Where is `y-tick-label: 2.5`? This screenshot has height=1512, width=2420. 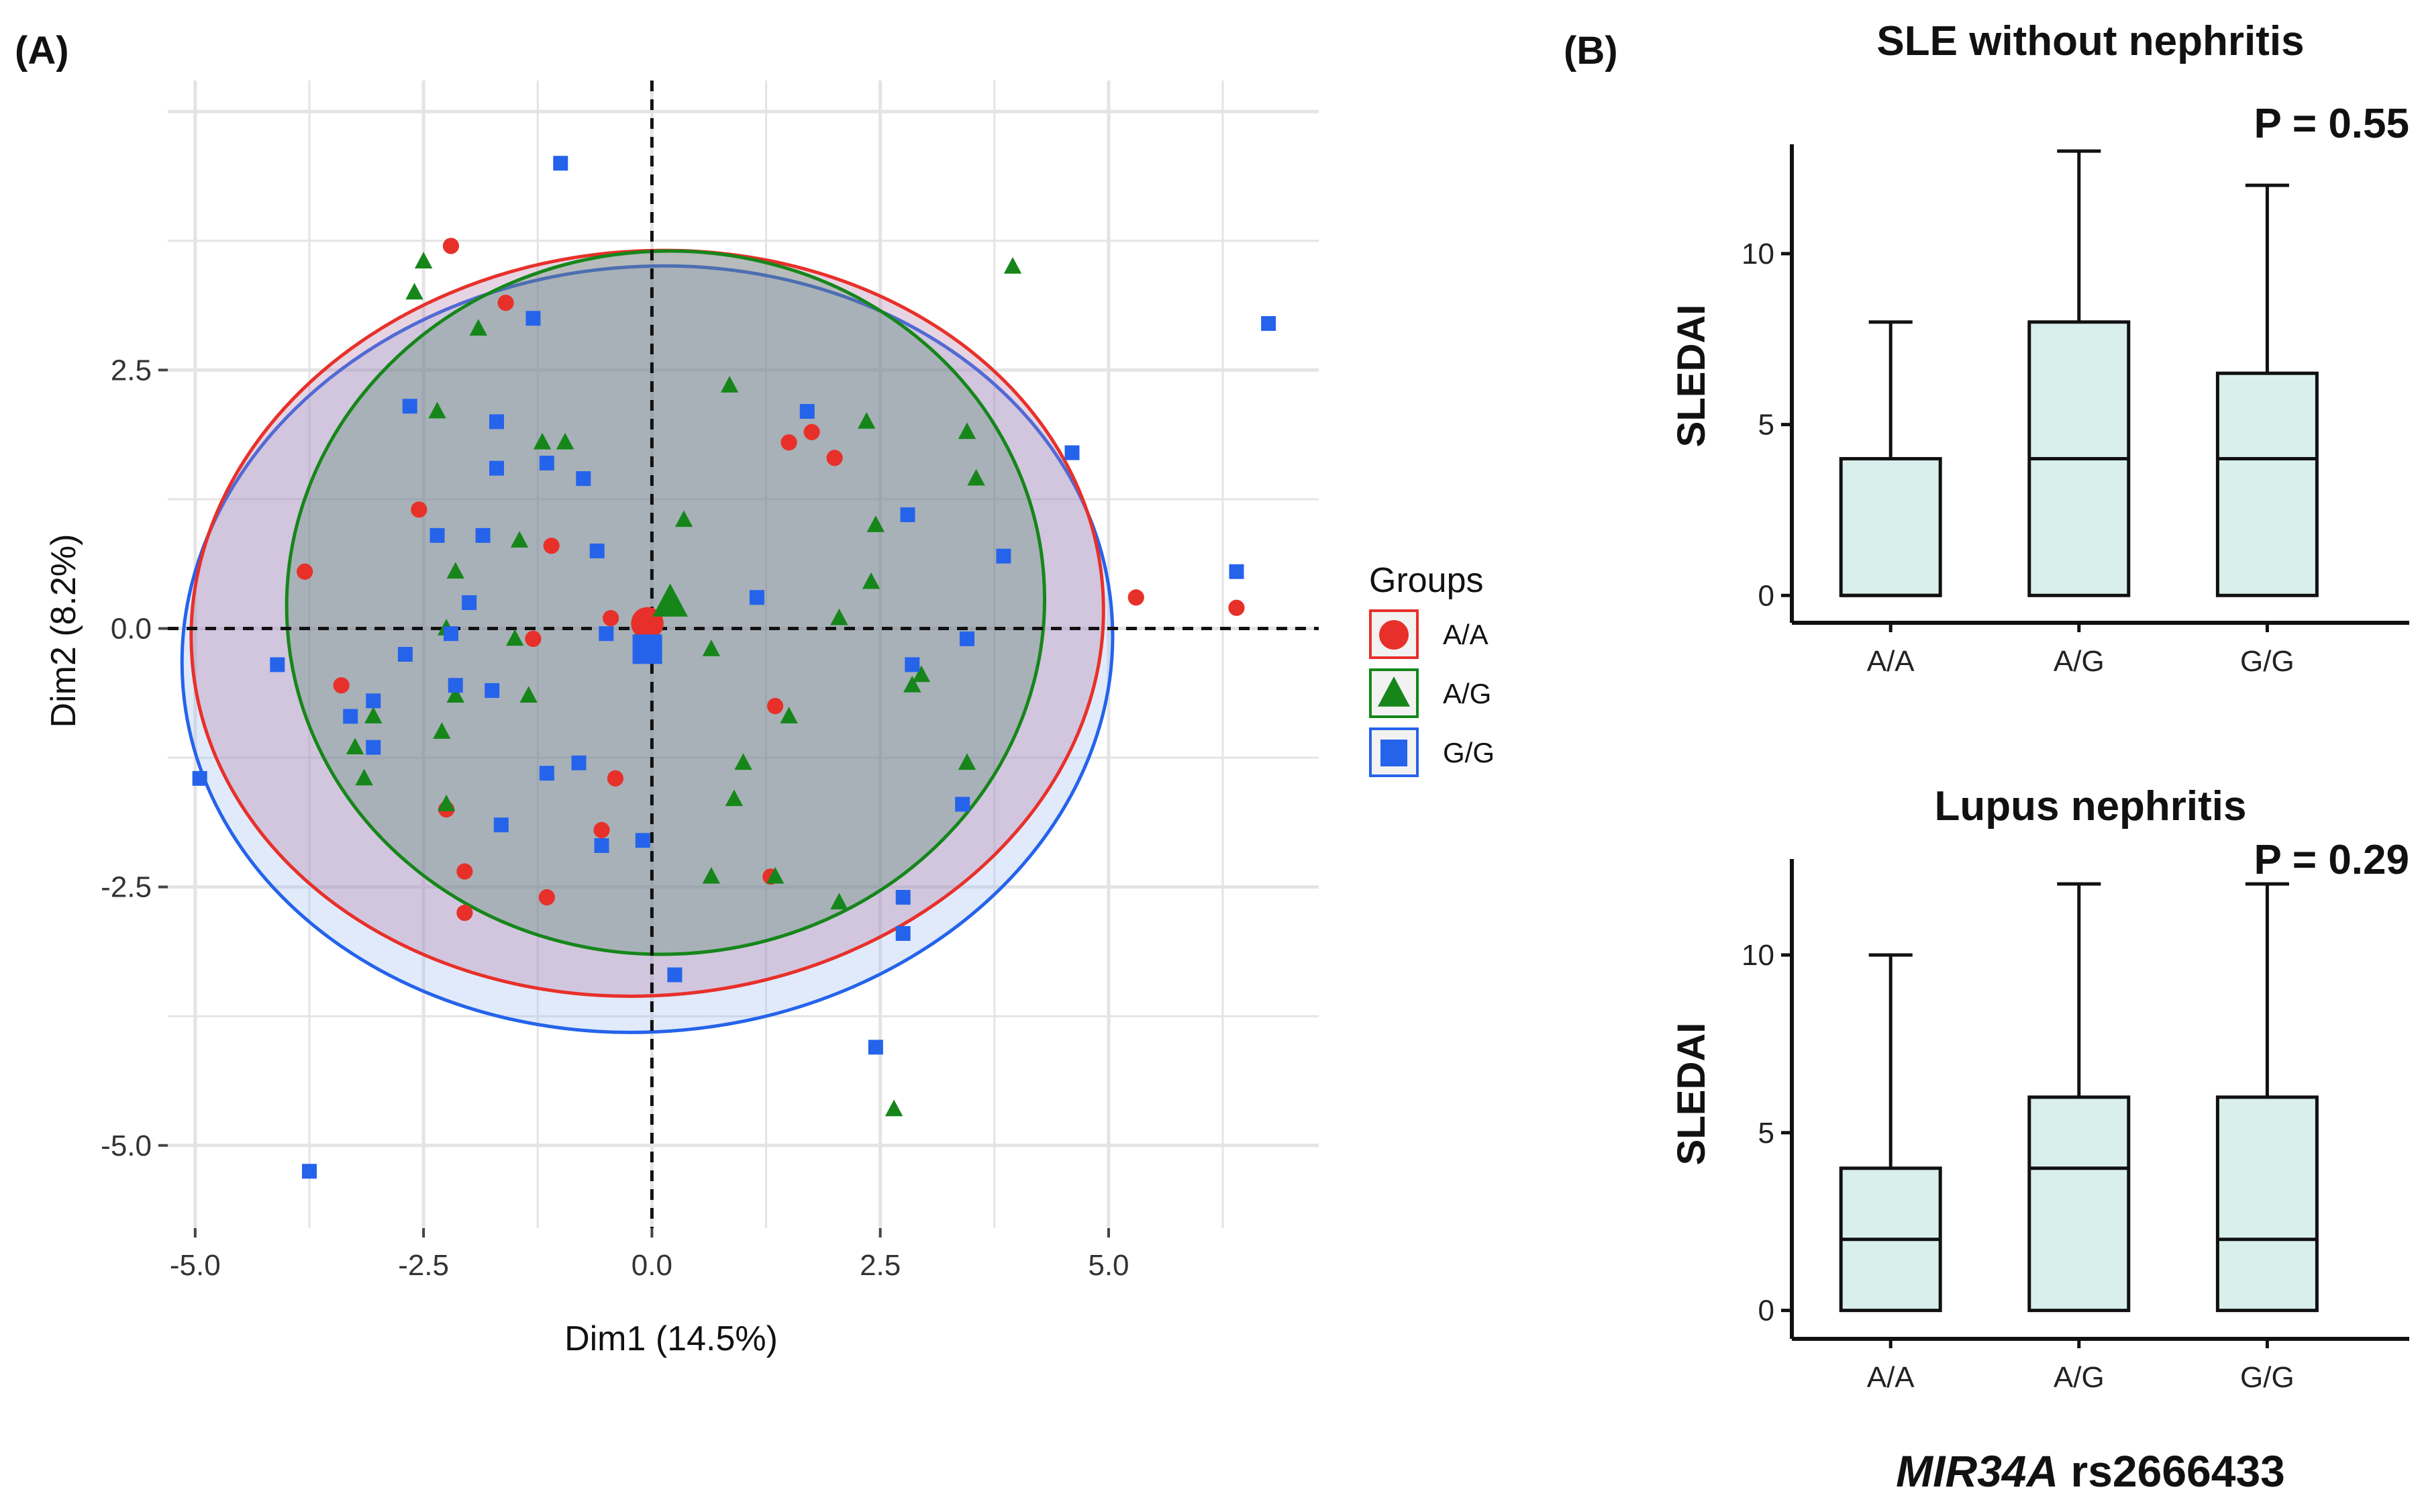 y-tick-label: 2.5 is located at coordinates (131, 370).